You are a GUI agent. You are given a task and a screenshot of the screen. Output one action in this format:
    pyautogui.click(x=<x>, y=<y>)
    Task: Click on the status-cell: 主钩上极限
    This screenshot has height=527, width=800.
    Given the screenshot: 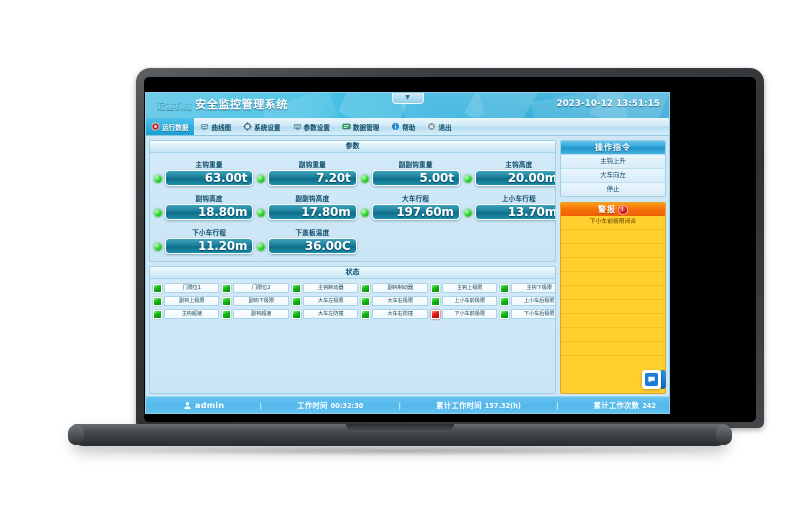 What is the action you would take?
    pyautogui.click(x=464, y=288)
    